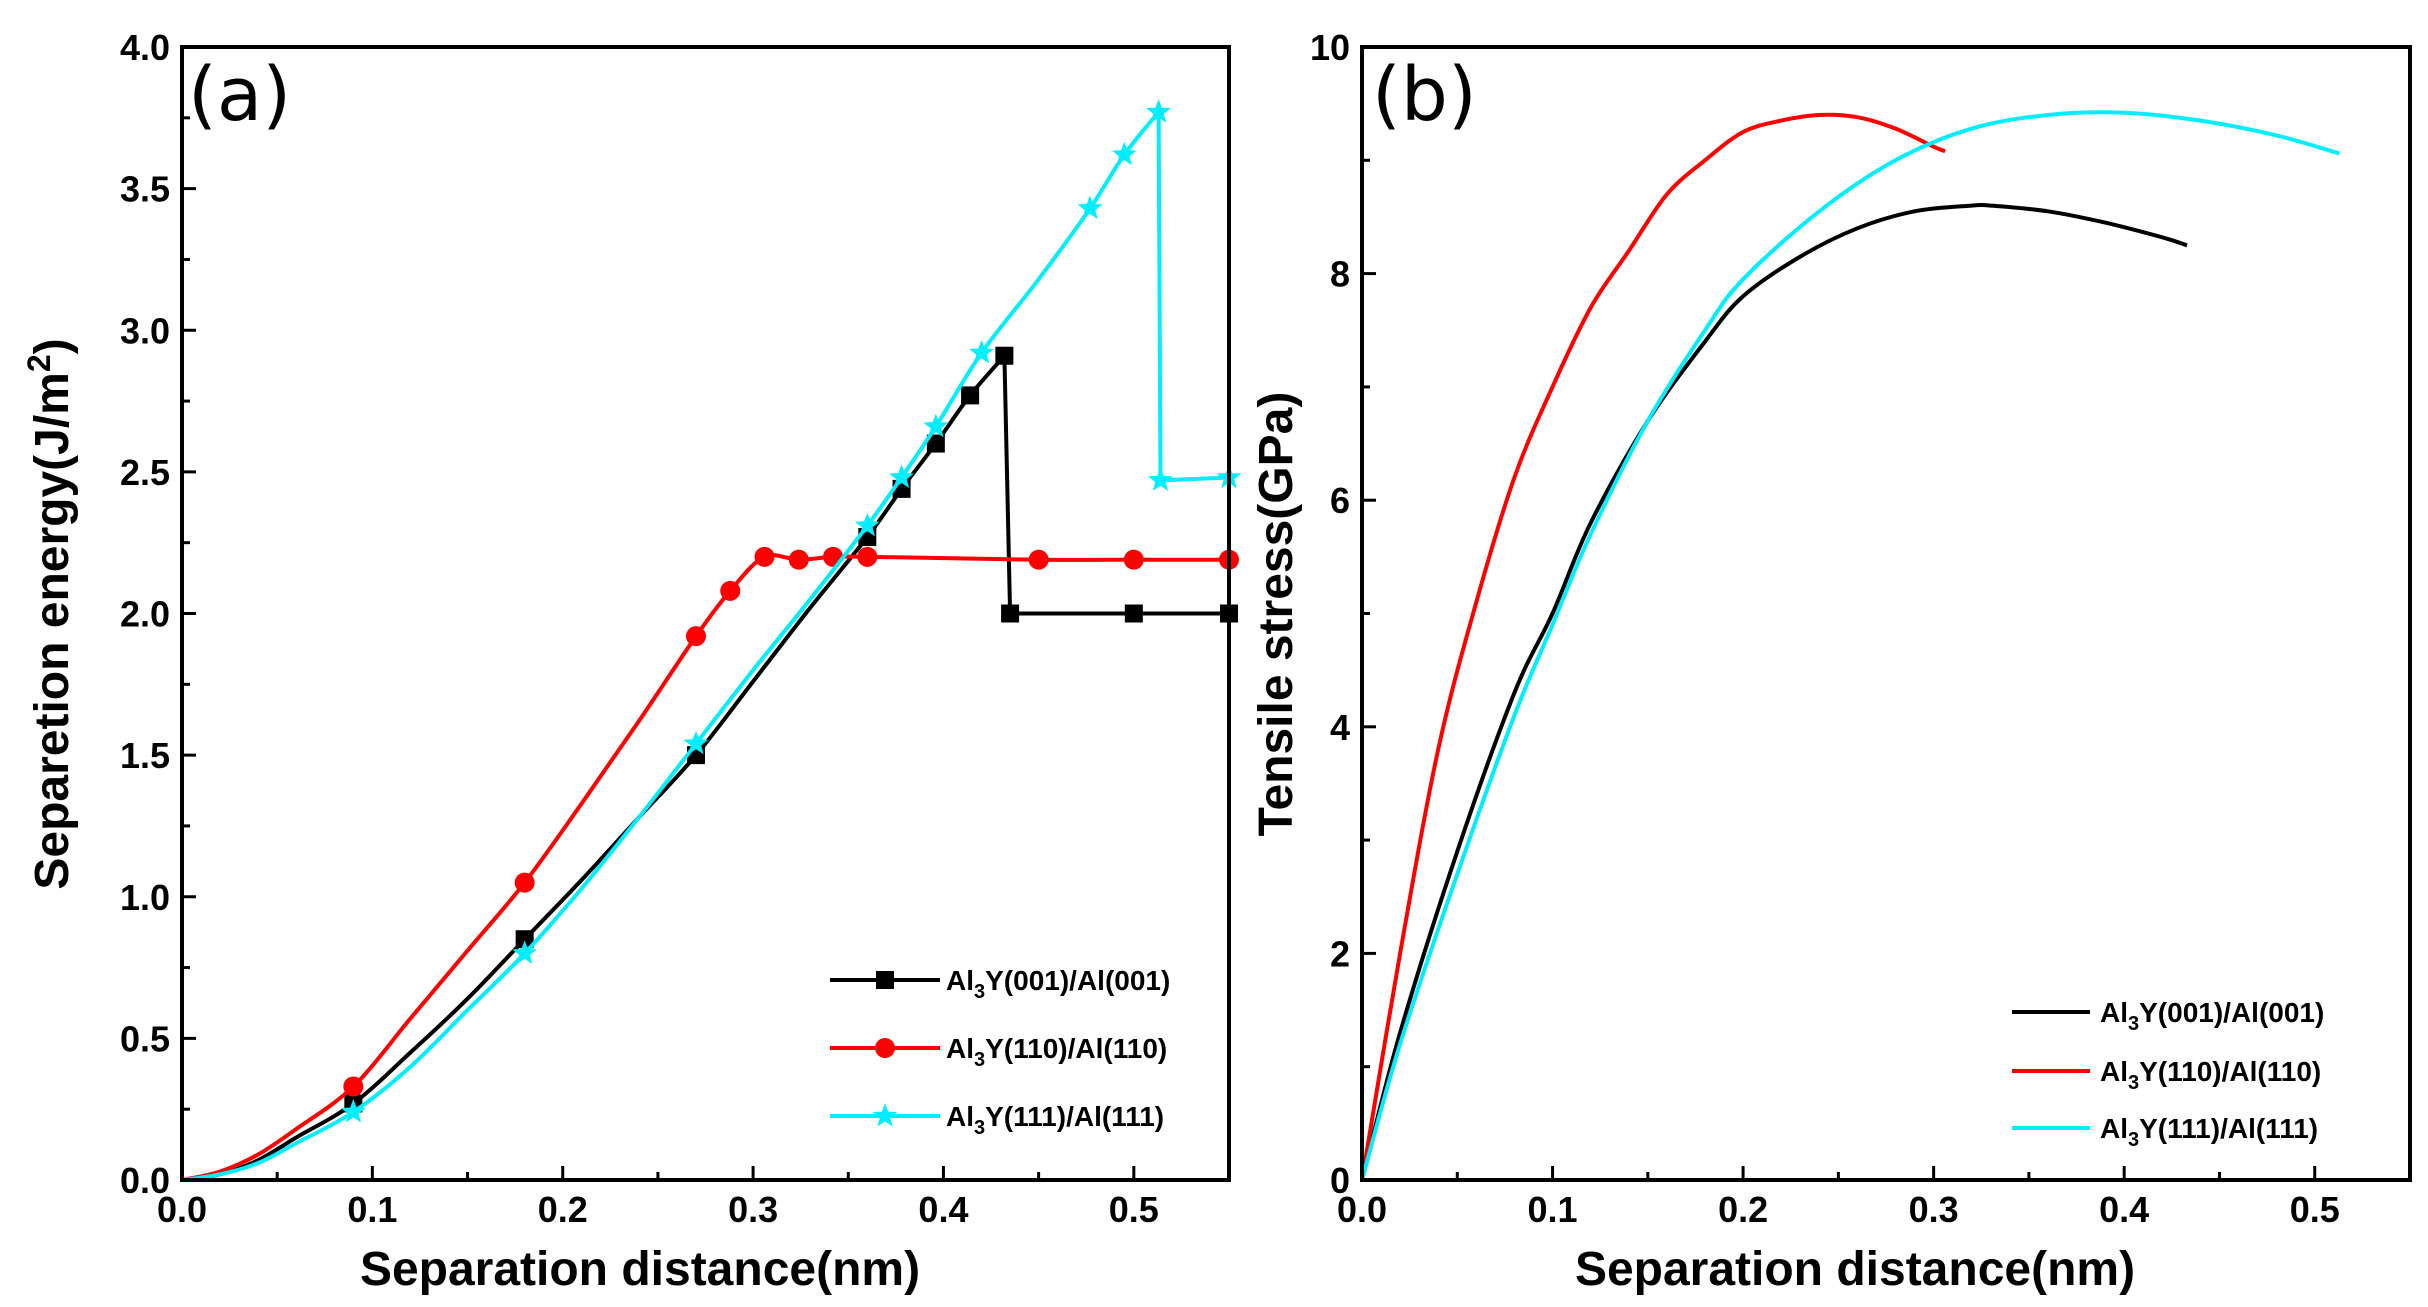 This screenshot has width=2428, height=1307. What do you see at coordinates (239, 95) in the screenshot?
I see `panel-label-a: (a)` at bounding box center [239, 95].